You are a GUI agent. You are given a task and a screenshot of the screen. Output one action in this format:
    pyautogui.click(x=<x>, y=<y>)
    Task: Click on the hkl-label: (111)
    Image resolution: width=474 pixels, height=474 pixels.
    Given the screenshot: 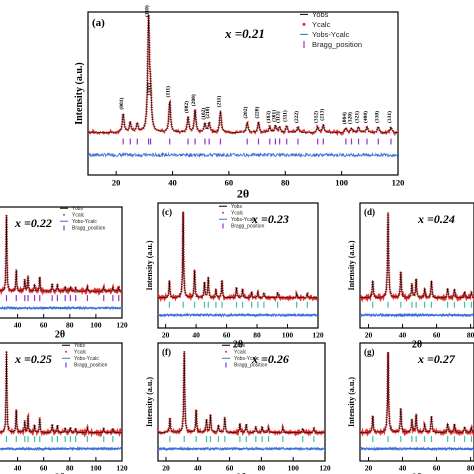 What is the action you would take?
    pyautogui.click(x=168, y=91)
    